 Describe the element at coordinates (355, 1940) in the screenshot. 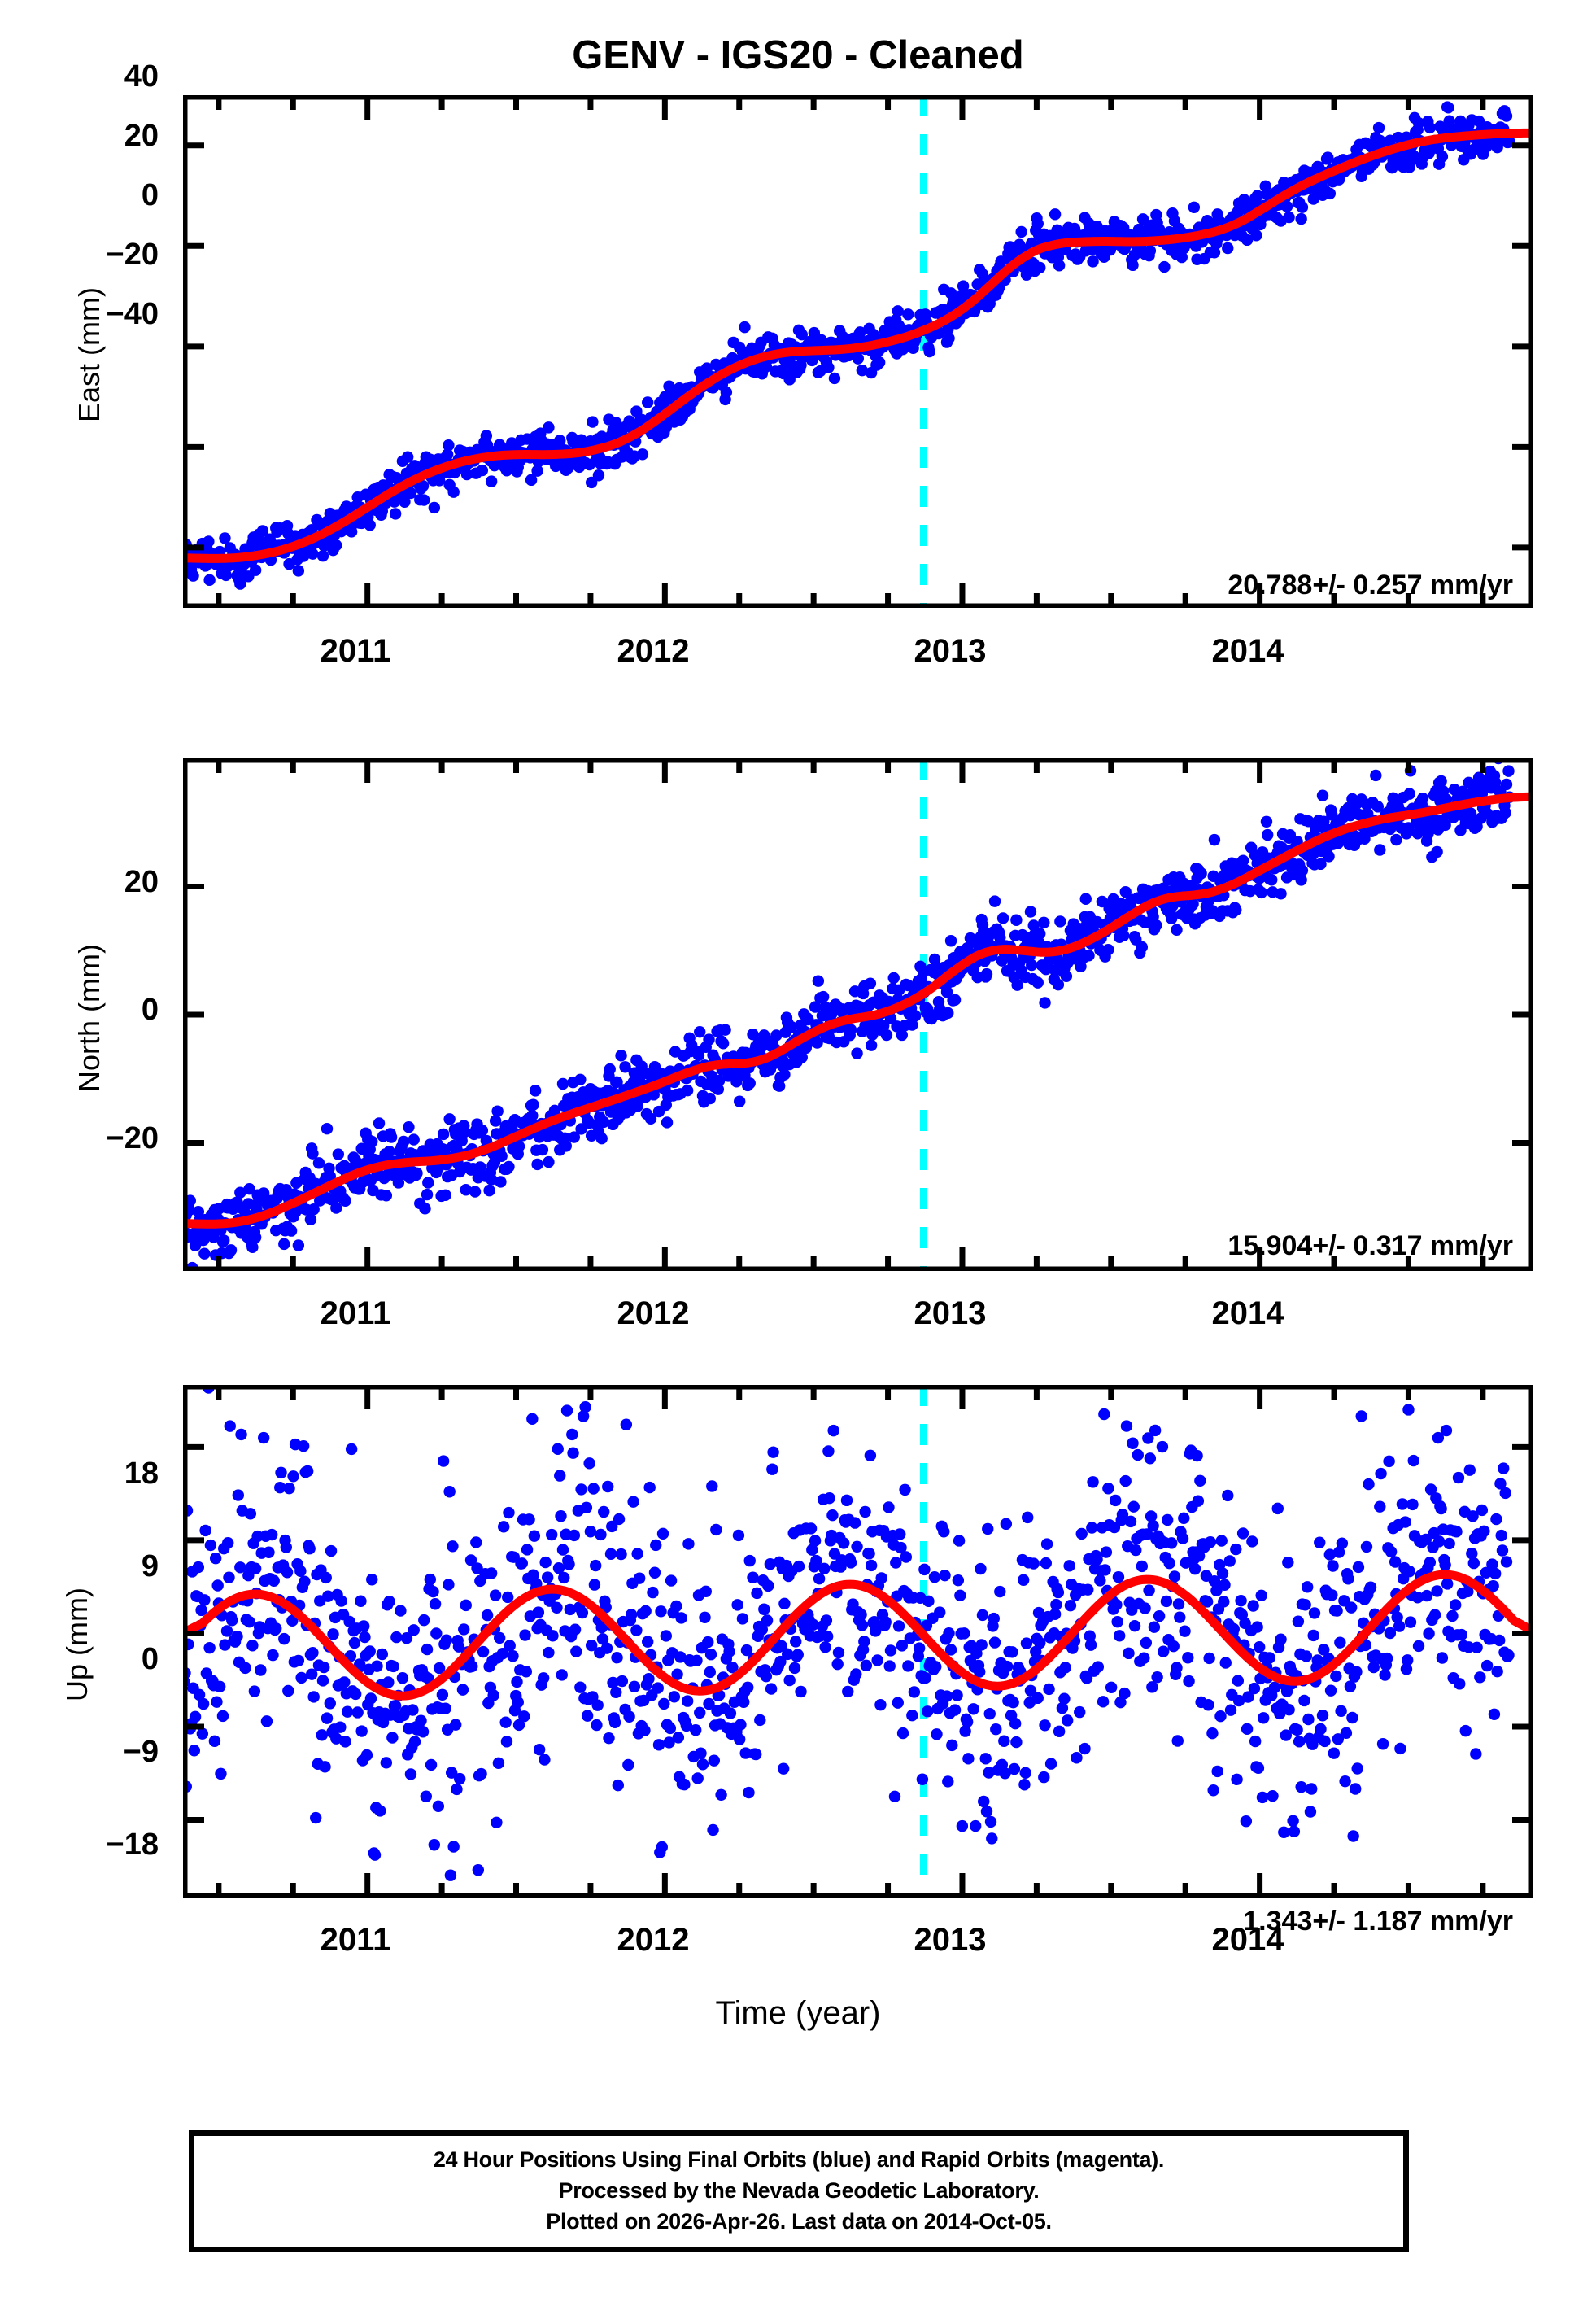

I see `xtick-up-2011: 2011` at that location.